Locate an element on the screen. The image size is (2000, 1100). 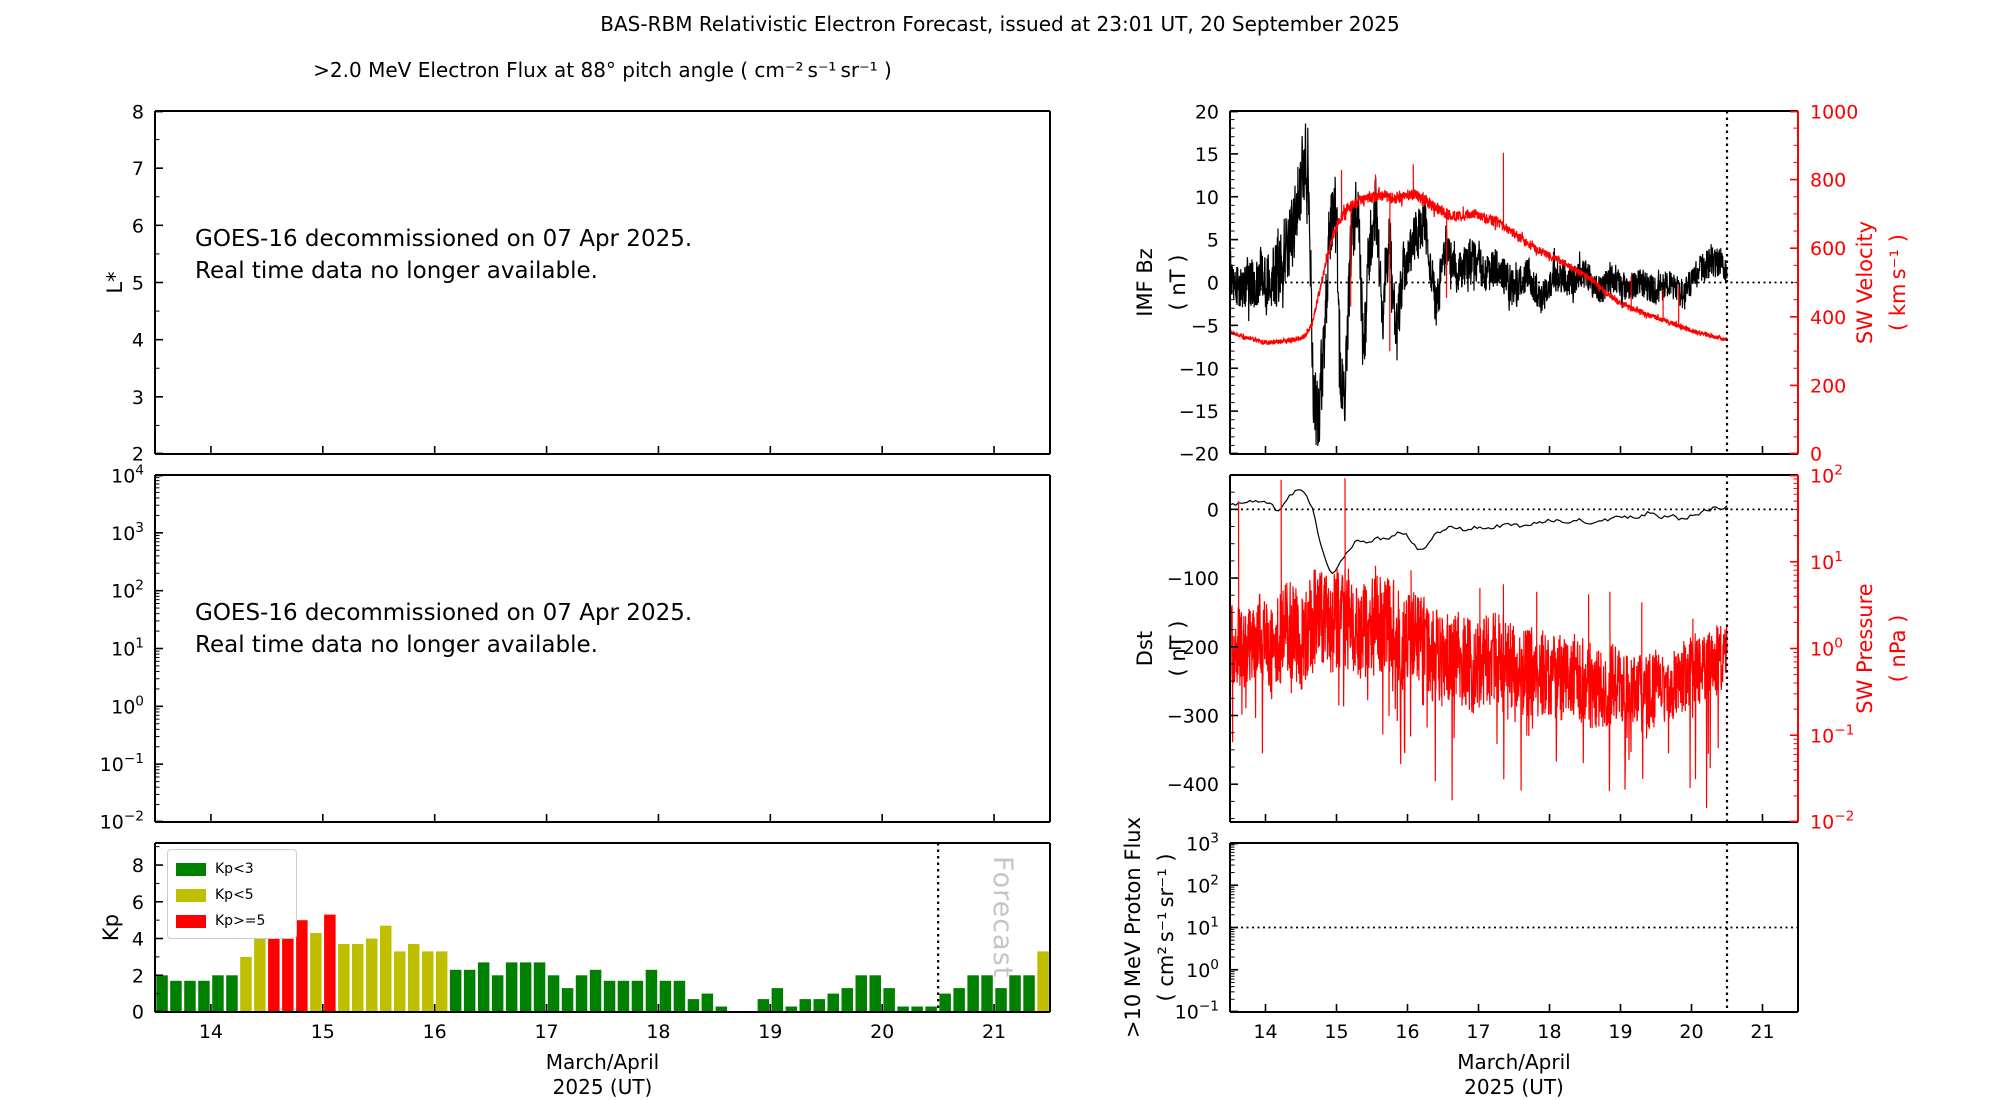
svg-text: 10² is located at coordinates (1202, 884).